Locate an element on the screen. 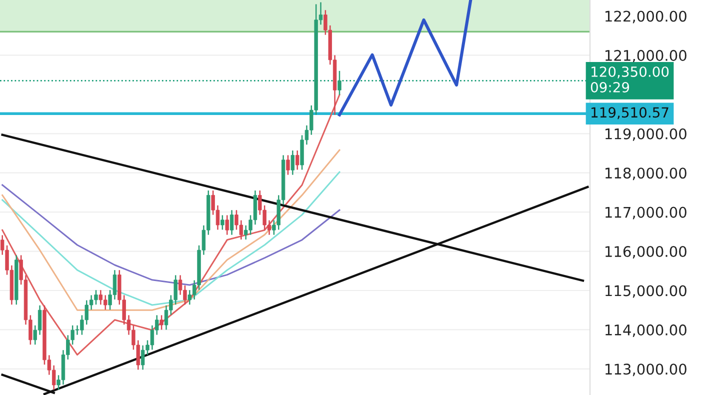 The height and width of the screenshot is (395, 703). y-tick-label: 121,000.00 is located at coordinates (645, 56).